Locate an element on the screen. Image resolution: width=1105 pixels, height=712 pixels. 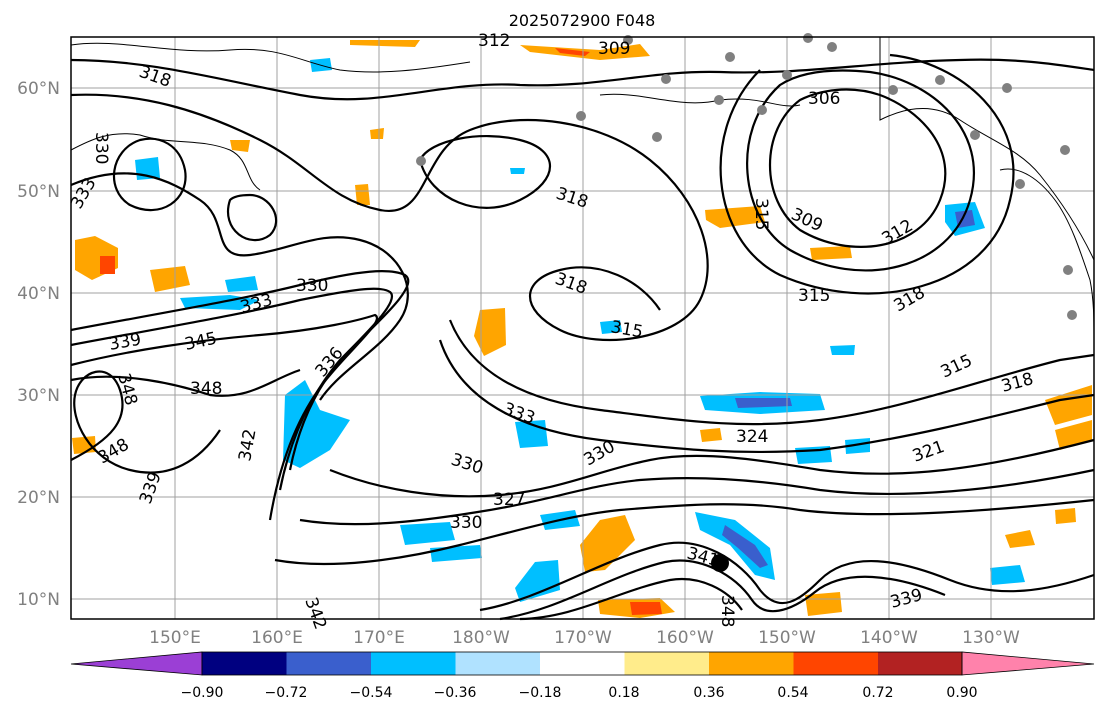
colorbar-tick-label: 0.54 is located at coordinates (792, 693).